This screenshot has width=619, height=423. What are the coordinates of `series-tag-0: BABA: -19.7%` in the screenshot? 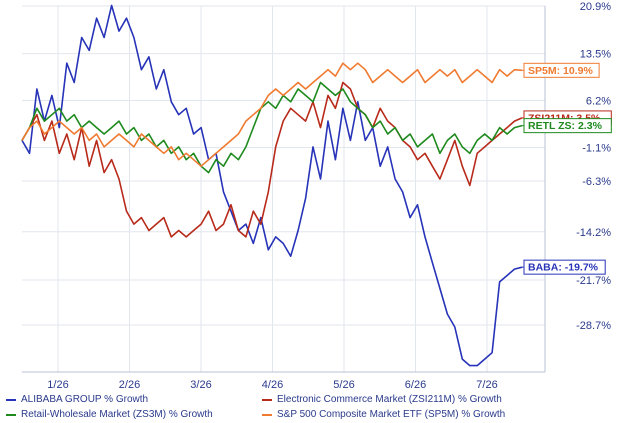 It's located at (564, 267).